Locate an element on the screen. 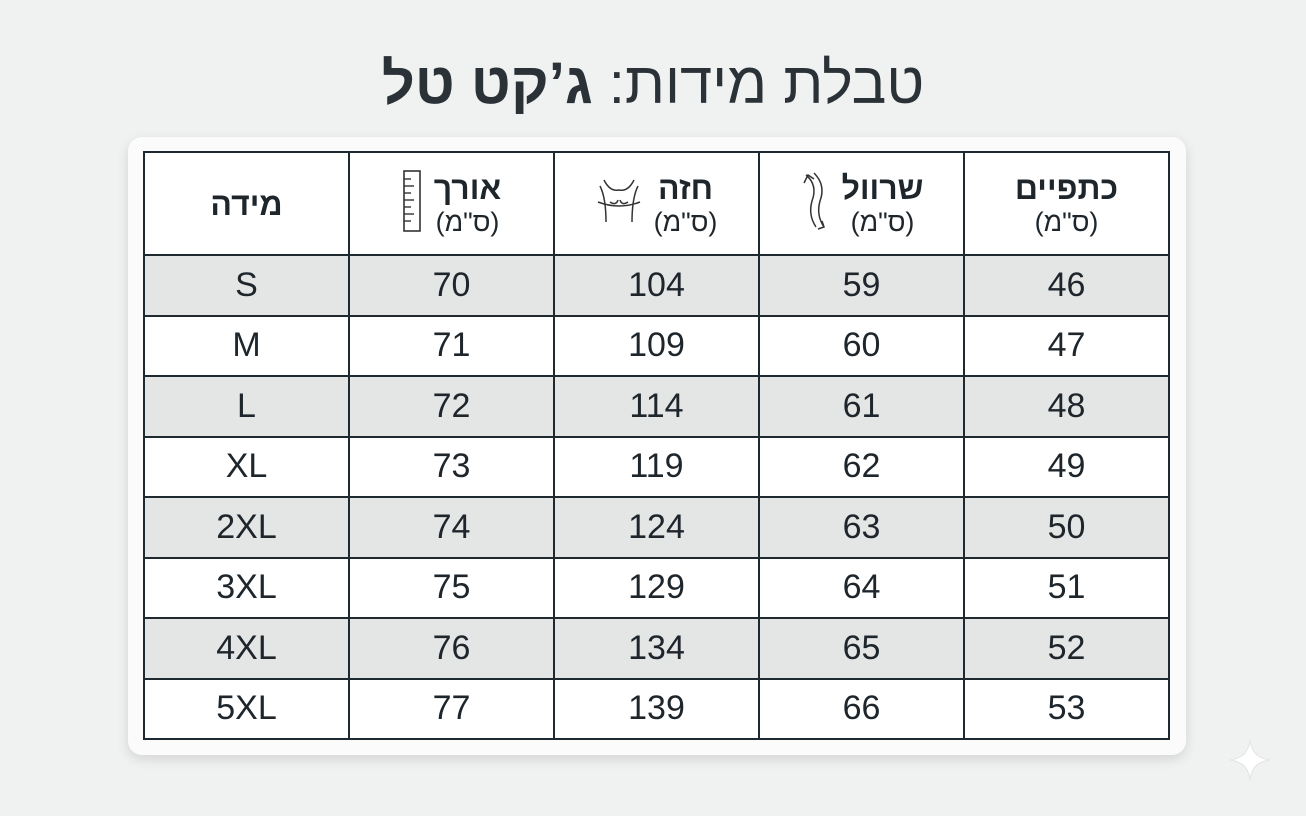 The height and width of the screenshot is (816, 1306). table-cell: 52 is located at coordinates (1066, 648).